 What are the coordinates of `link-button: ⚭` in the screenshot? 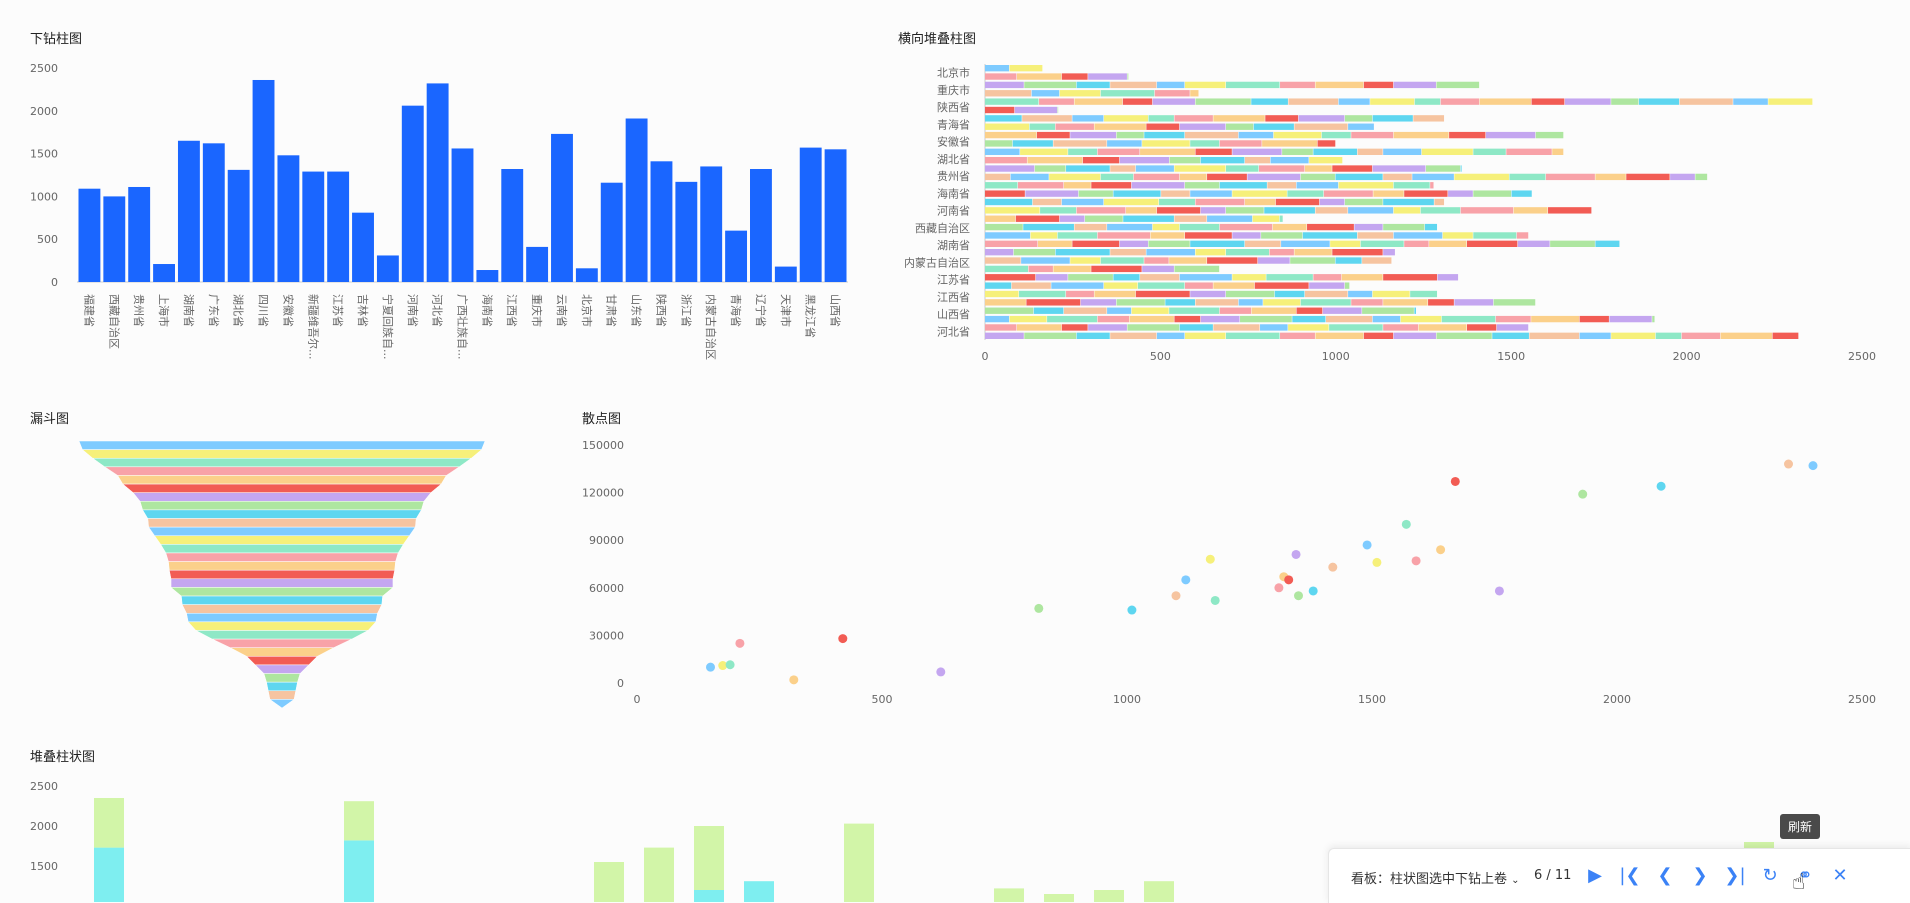 It's located at (1805, 875).